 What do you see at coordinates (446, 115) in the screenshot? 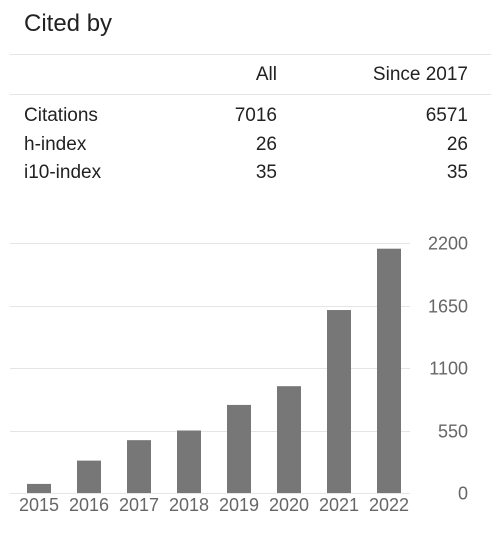
I see `citations-since-value: 6571` at bounding box center [446, 115].